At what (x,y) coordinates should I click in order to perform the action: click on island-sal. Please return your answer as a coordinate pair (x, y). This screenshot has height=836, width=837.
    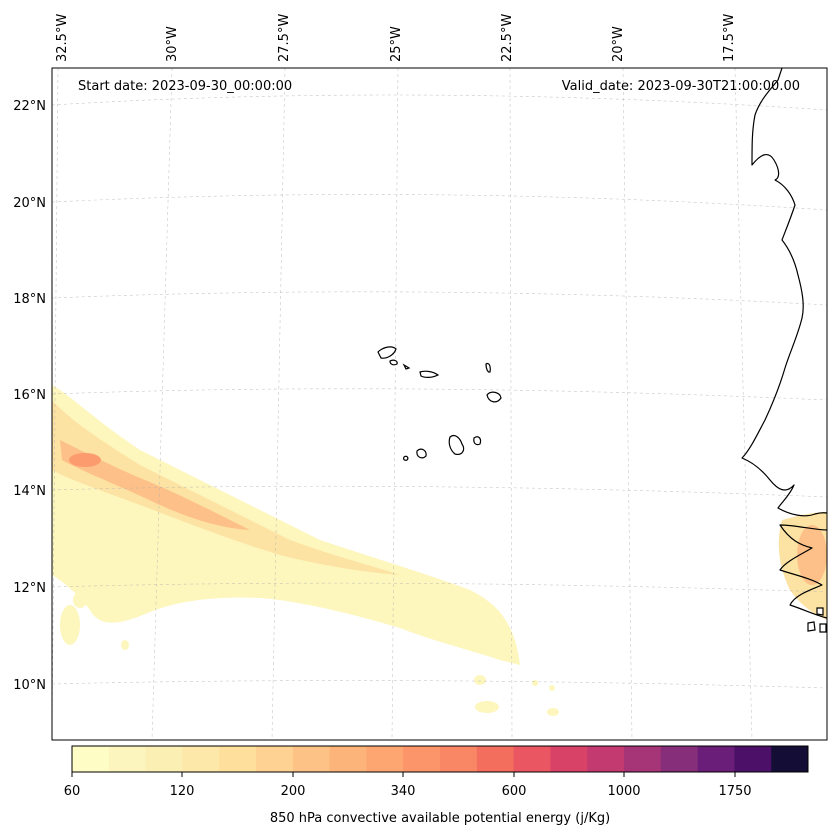
    Looking at the image, I should click on (488, 367).